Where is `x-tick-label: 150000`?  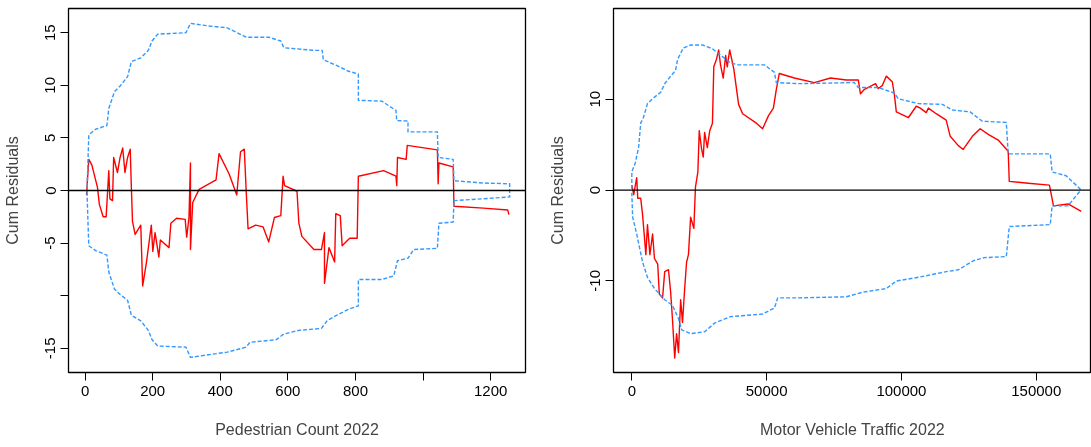
x-tick-label: 150000 is located at coordinates (1036, 390).